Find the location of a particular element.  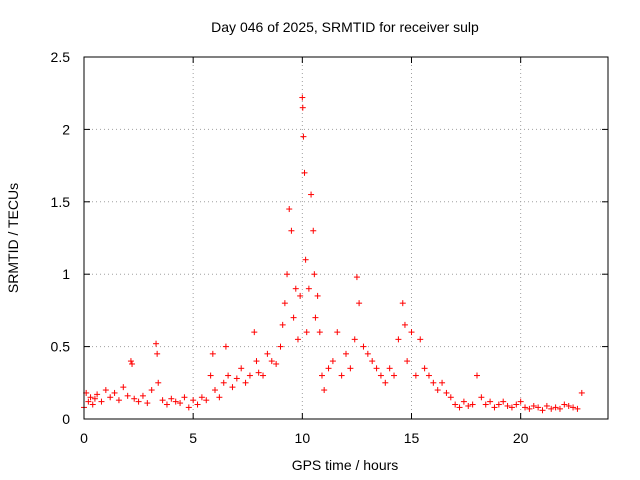

y-tick-label: 2.5 is located at coordinates (61, 57).